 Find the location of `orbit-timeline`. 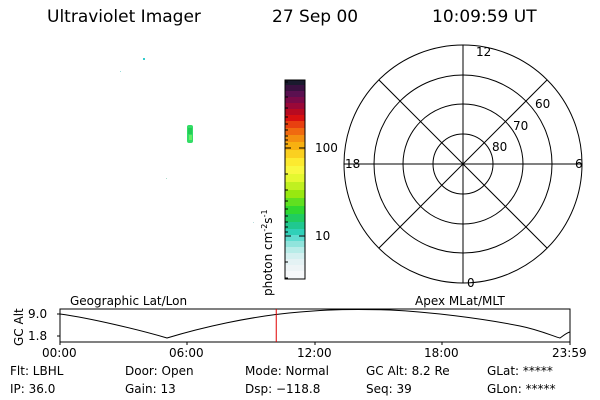

orbit-timeline is located at coordinates (314, 326).